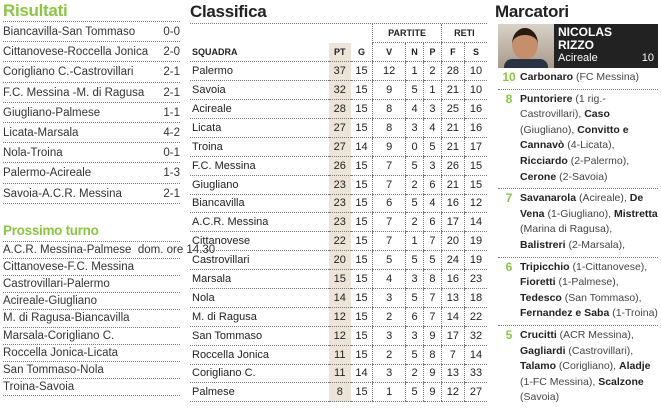  Describe the element at coordinates (432, 185) in the screenshot. I see `stat-p: 6` at that location.